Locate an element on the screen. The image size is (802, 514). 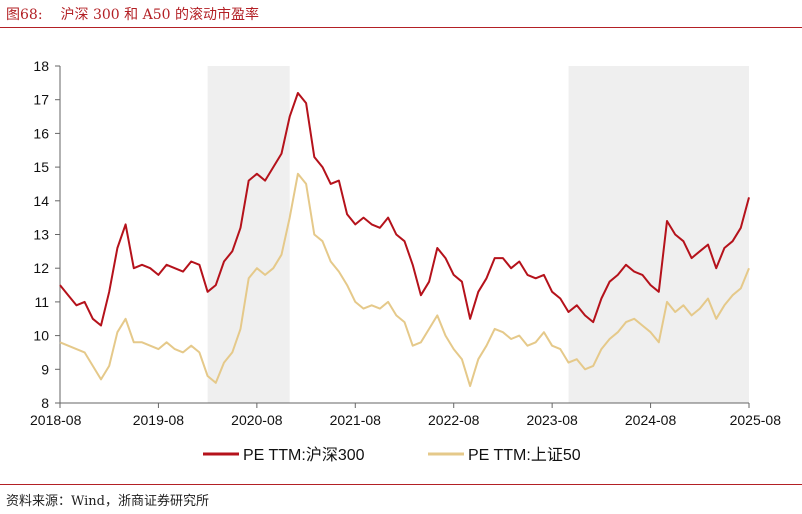
y-tick-label: 11 is located at coordinates (41, 302).